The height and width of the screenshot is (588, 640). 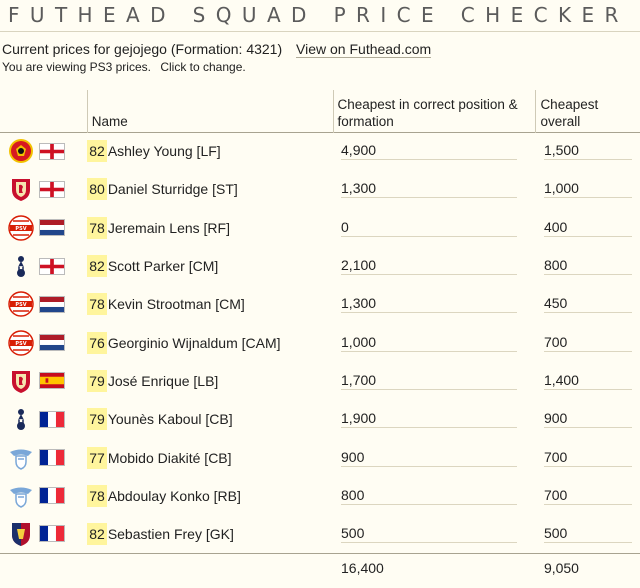 I want to click on cheapest-overall-price: 1,500, so click(x=587, y=151).